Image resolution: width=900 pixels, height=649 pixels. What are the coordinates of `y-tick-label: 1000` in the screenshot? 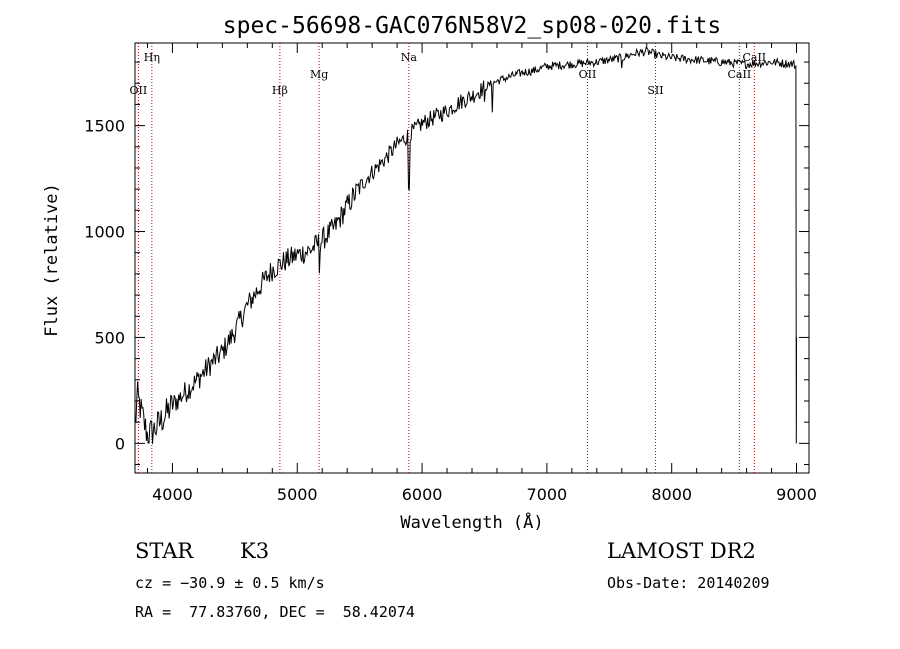 It's located at (104, 232).